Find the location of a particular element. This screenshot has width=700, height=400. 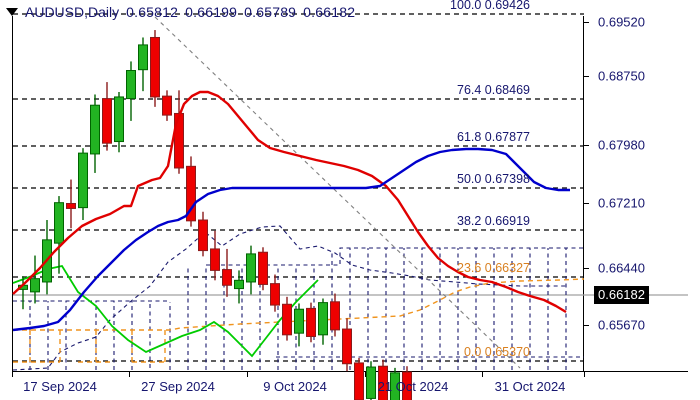

symbol-label: AUDUSD,Daily is located at coordinates (72, 12).